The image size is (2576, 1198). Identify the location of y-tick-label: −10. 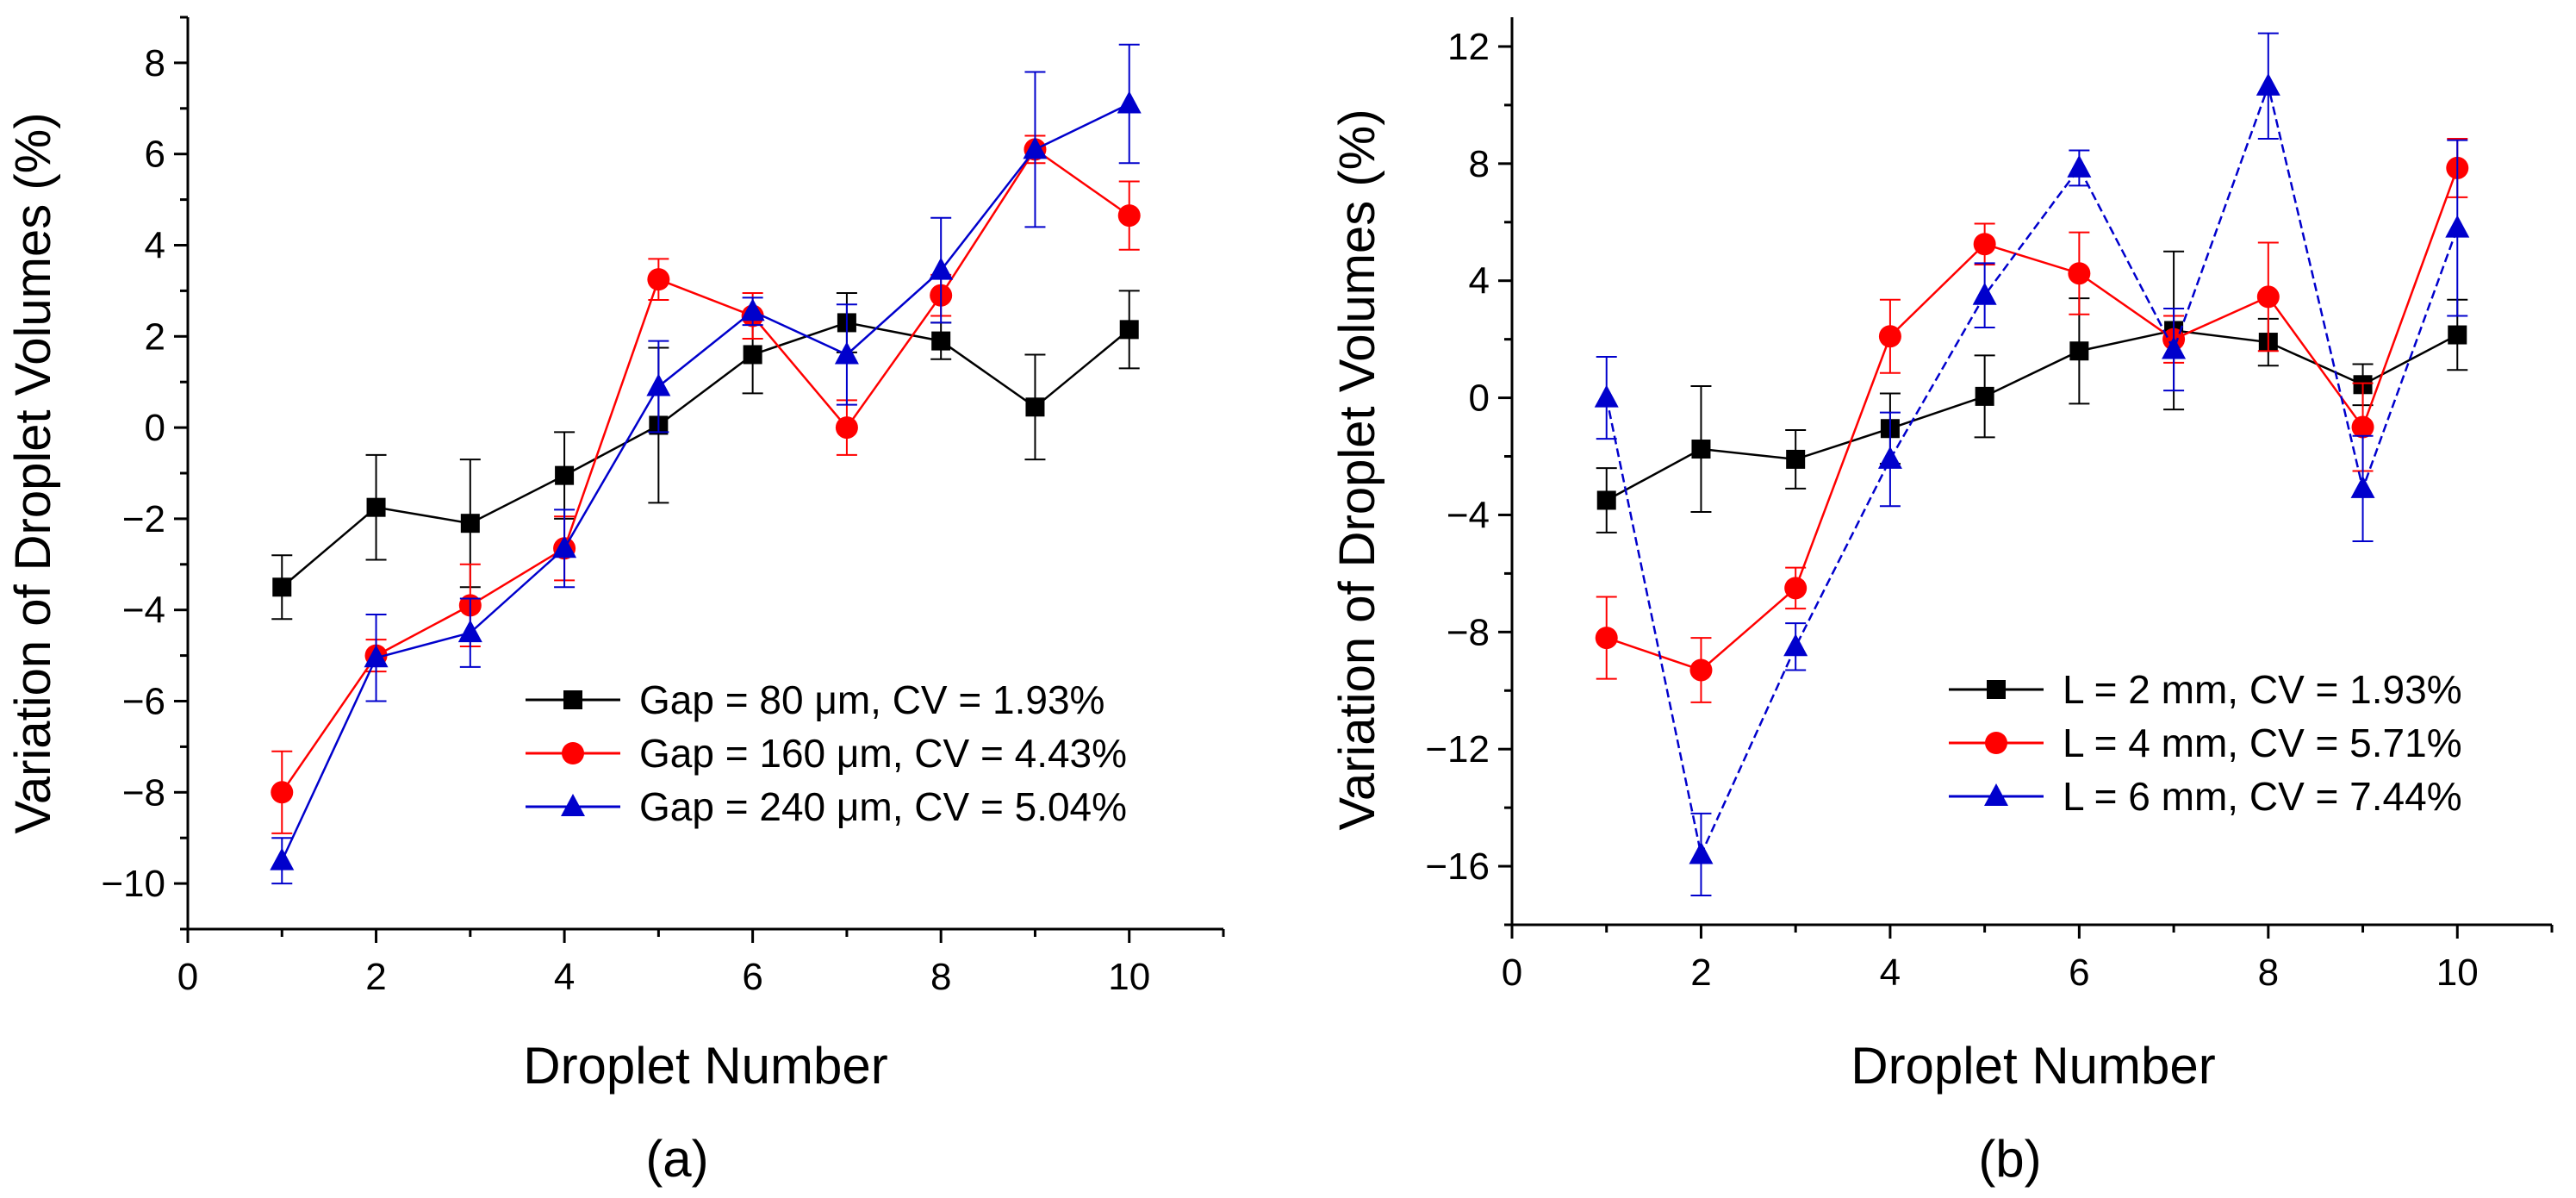
(133, 884).